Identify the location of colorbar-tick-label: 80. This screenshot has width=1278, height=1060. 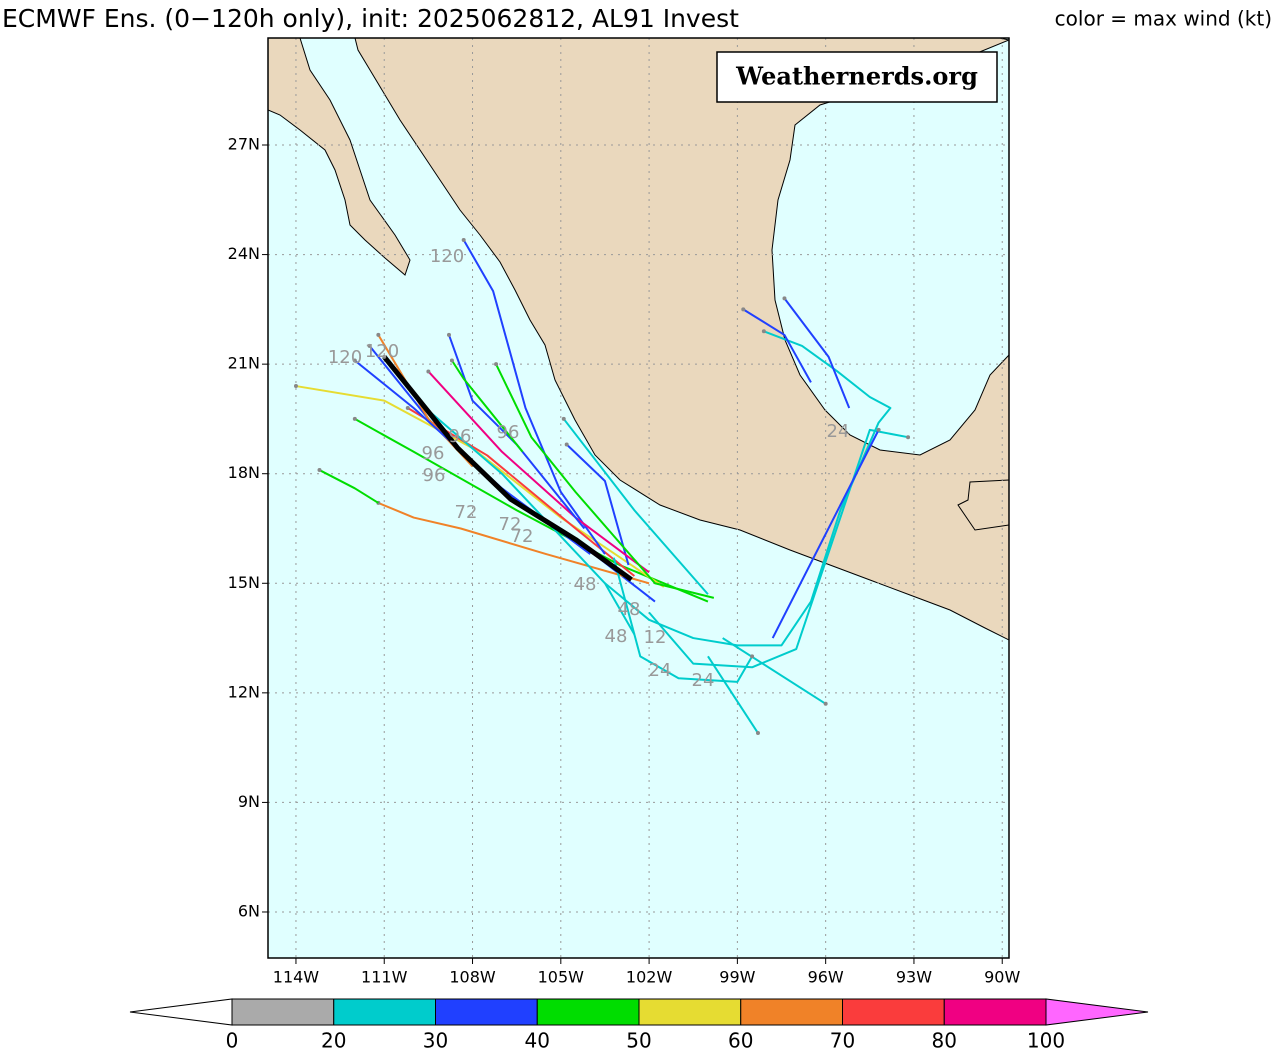
(944, 1041).